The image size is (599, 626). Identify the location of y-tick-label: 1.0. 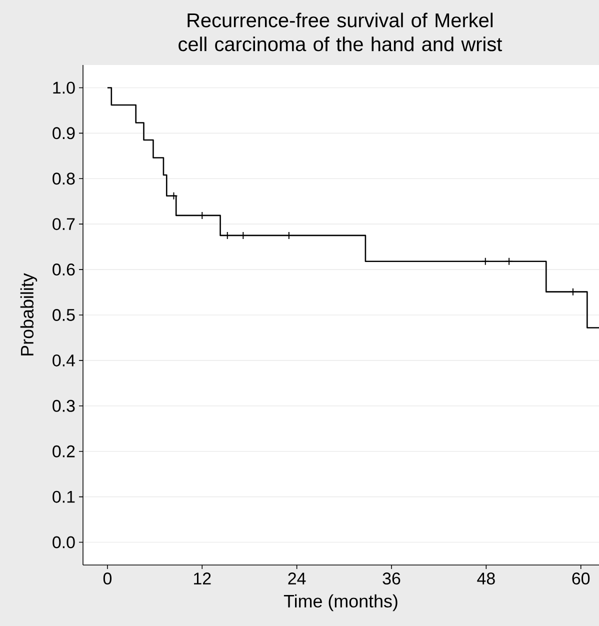
(64, 88).